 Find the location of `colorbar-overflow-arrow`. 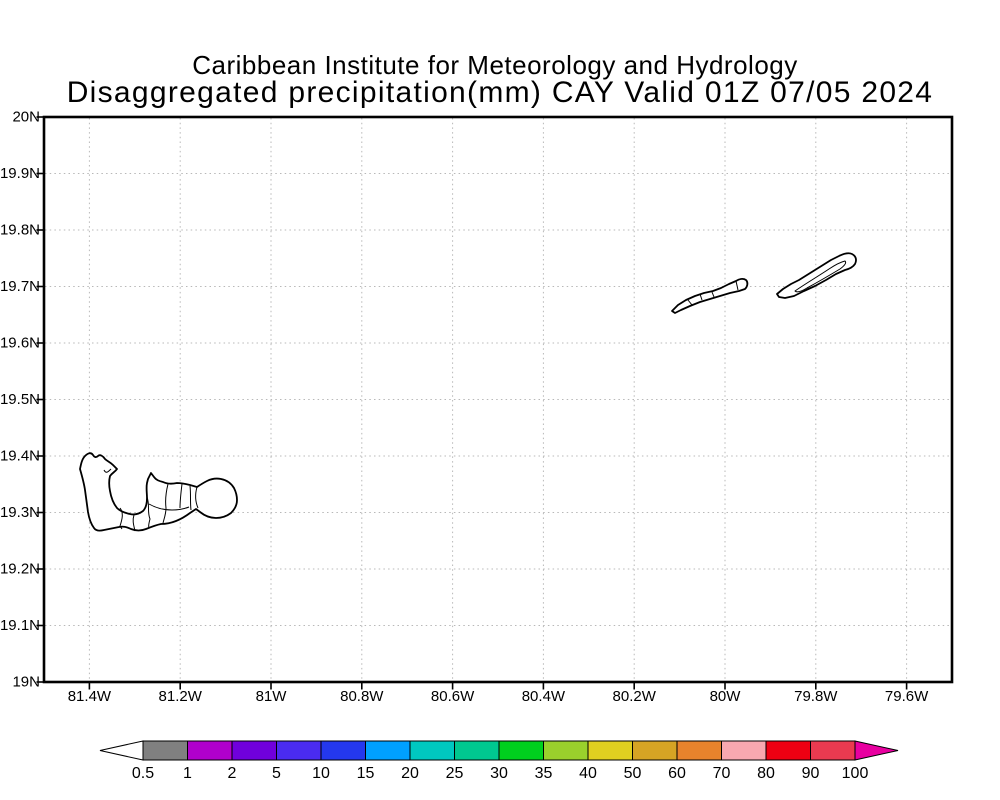

colorbar-overflow-arrow is located at coordinates (876, 750).